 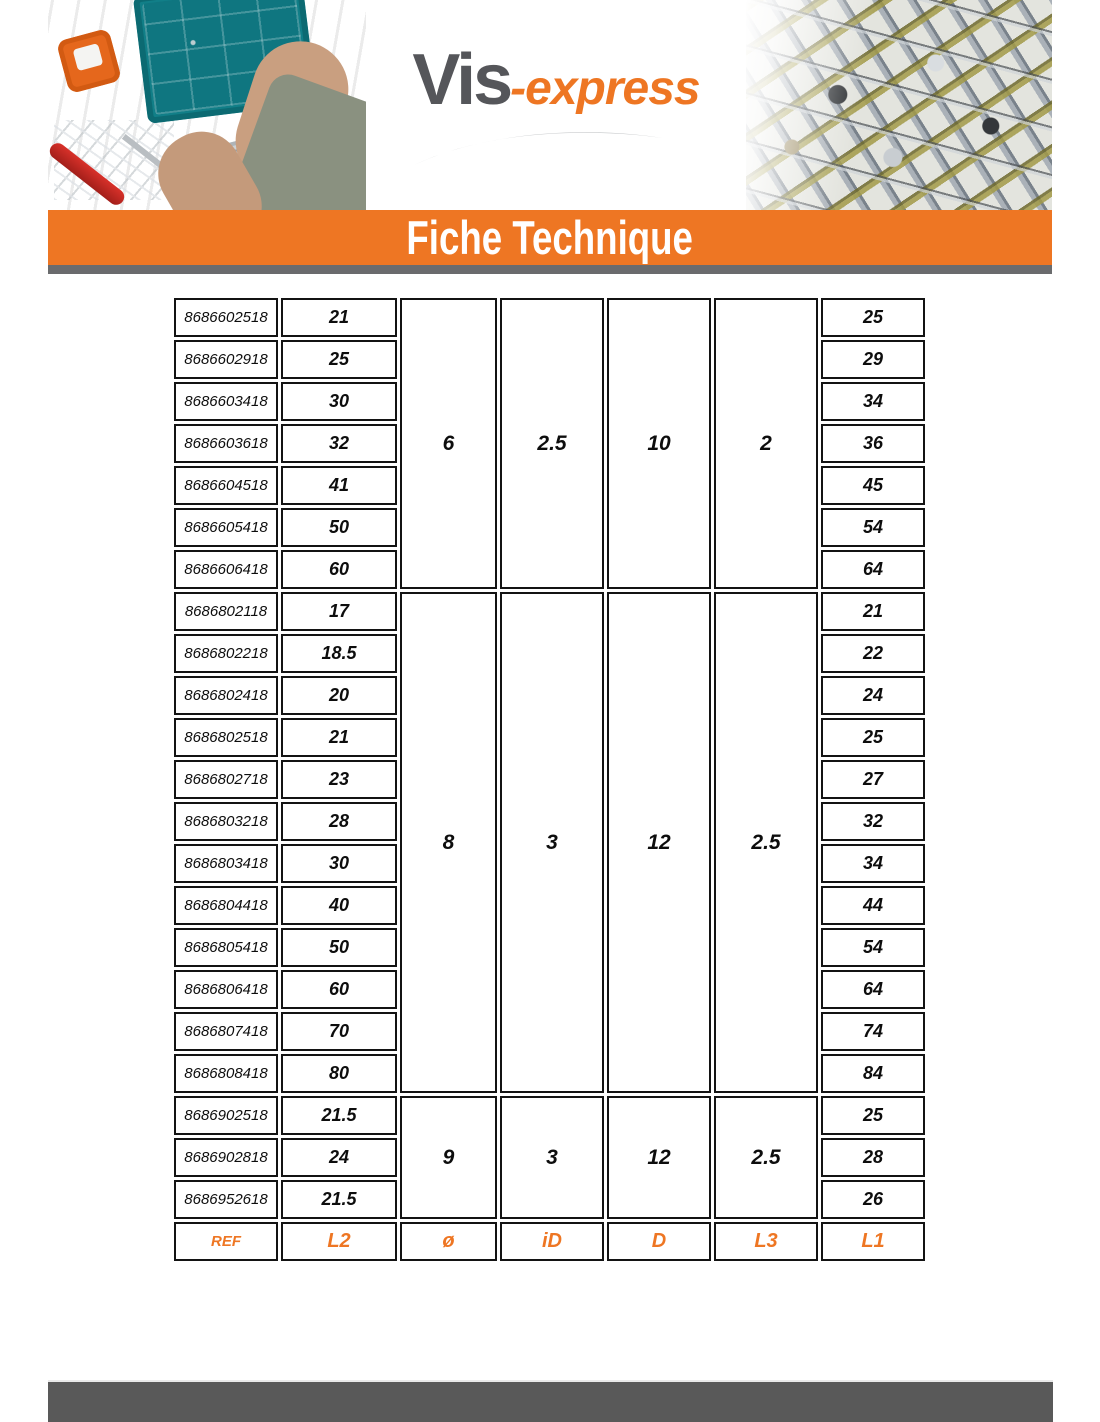 I want to click on table-row: 8686603618 32 36, so click(x=549, y=443).